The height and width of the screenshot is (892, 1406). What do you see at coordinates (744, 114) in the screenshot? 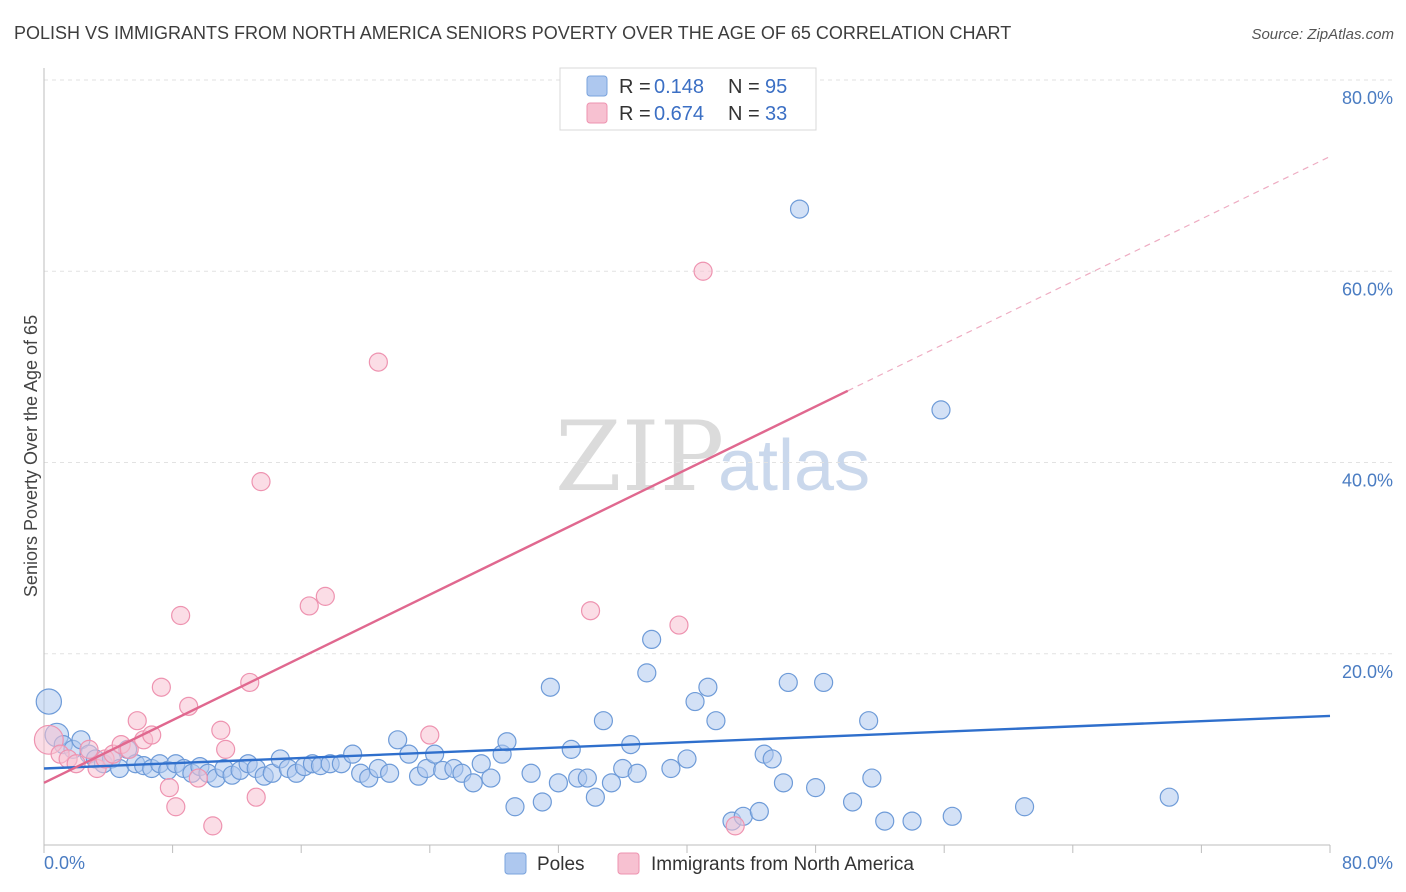
I see `legend-n-label-immigrants: N =` at bounding box center [744, 114].